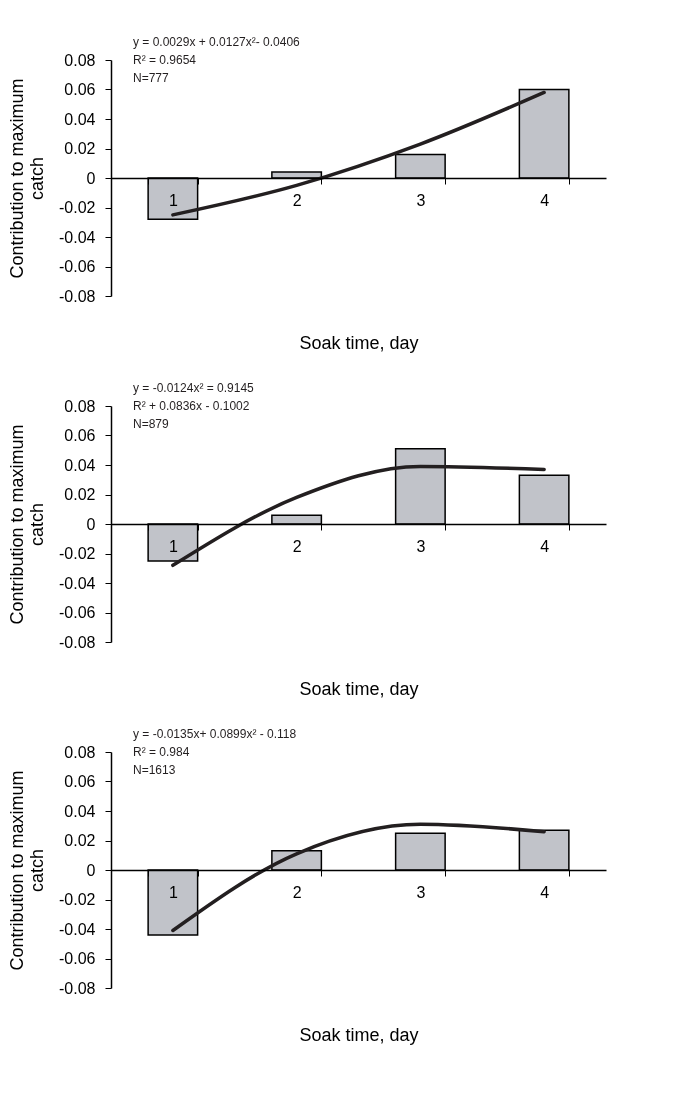 This screenshot has height=1114, width=685. I want to click on text: y = -0.0135x+ 0.0899x² - 0.118, so click(215, 734).